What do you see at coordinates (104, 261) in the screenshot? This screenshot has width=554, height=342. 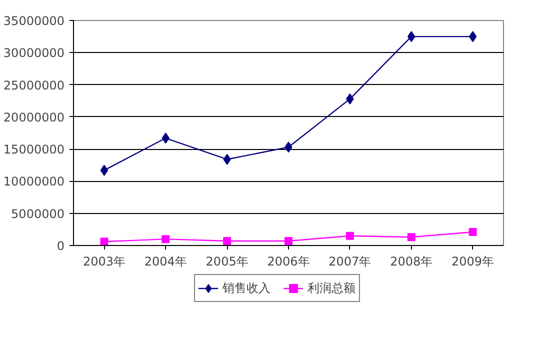 I see `x-tick-label: 2003年` at bounding box center [104, 261].